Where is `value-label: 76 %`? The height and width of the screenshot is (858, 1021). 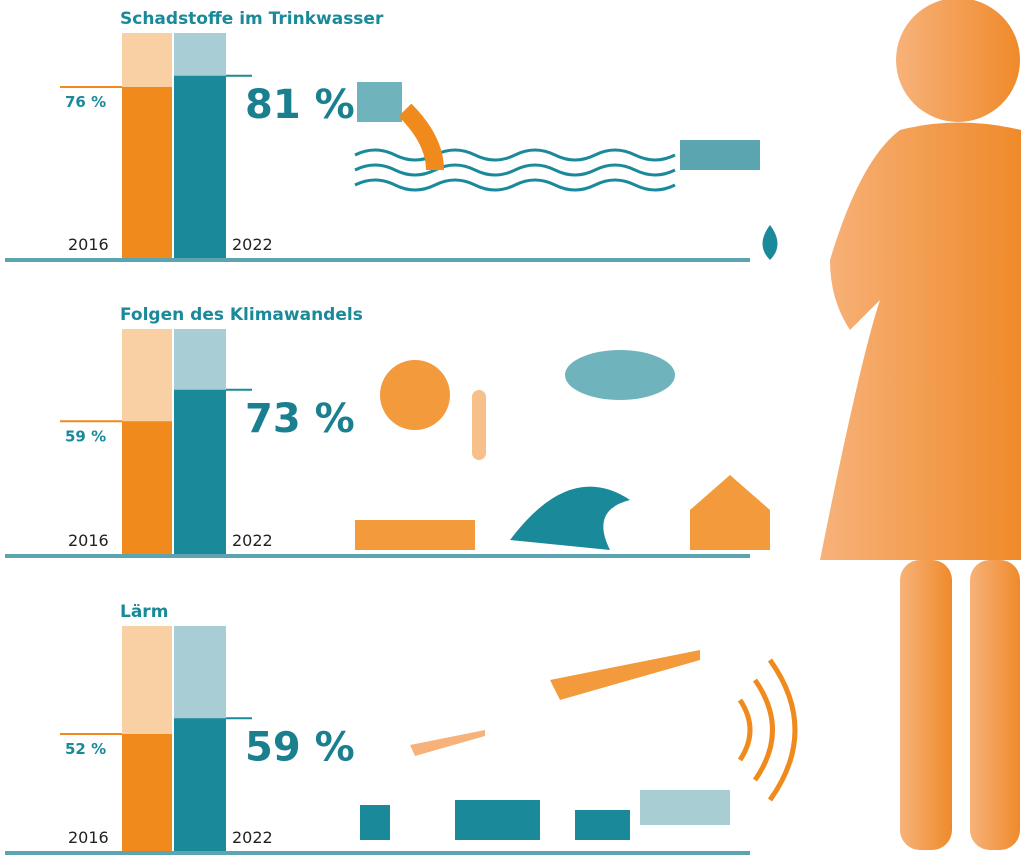 value-label: 76 % is located at coordinates (85, 102).